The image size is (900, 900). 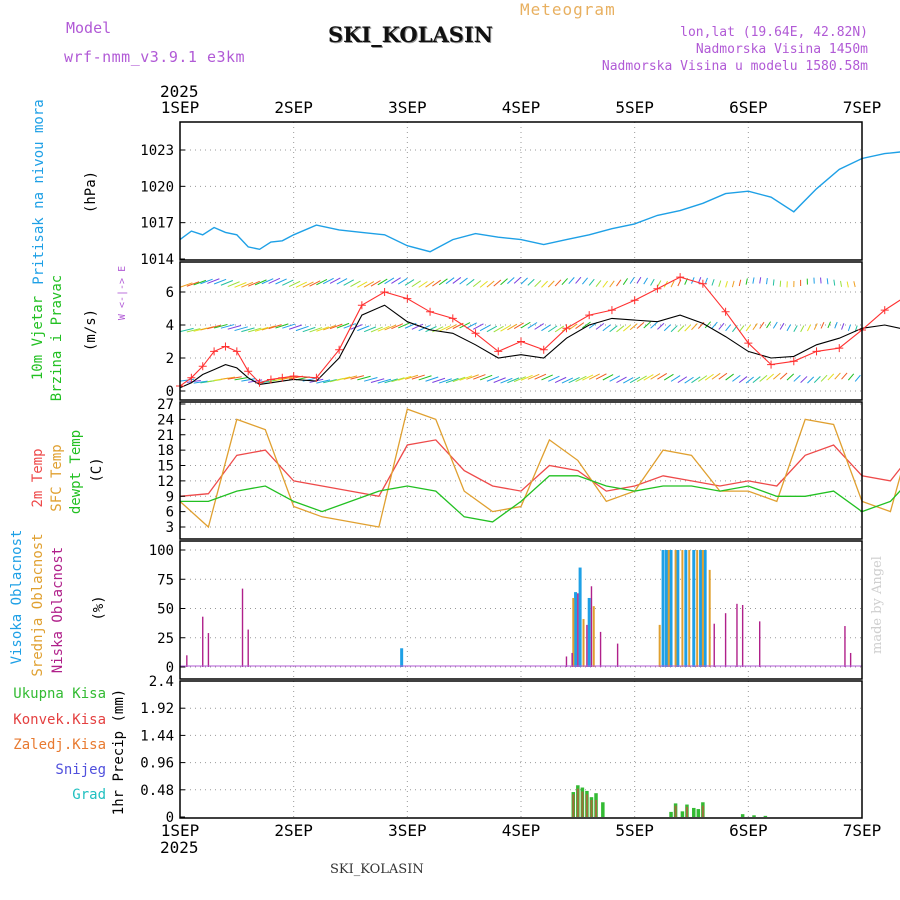 What do you see at coordinates (76, 472) in the screenshot?
I see `dewpt-axis-title: dewpt Temp` at bounding box center [76, 472].